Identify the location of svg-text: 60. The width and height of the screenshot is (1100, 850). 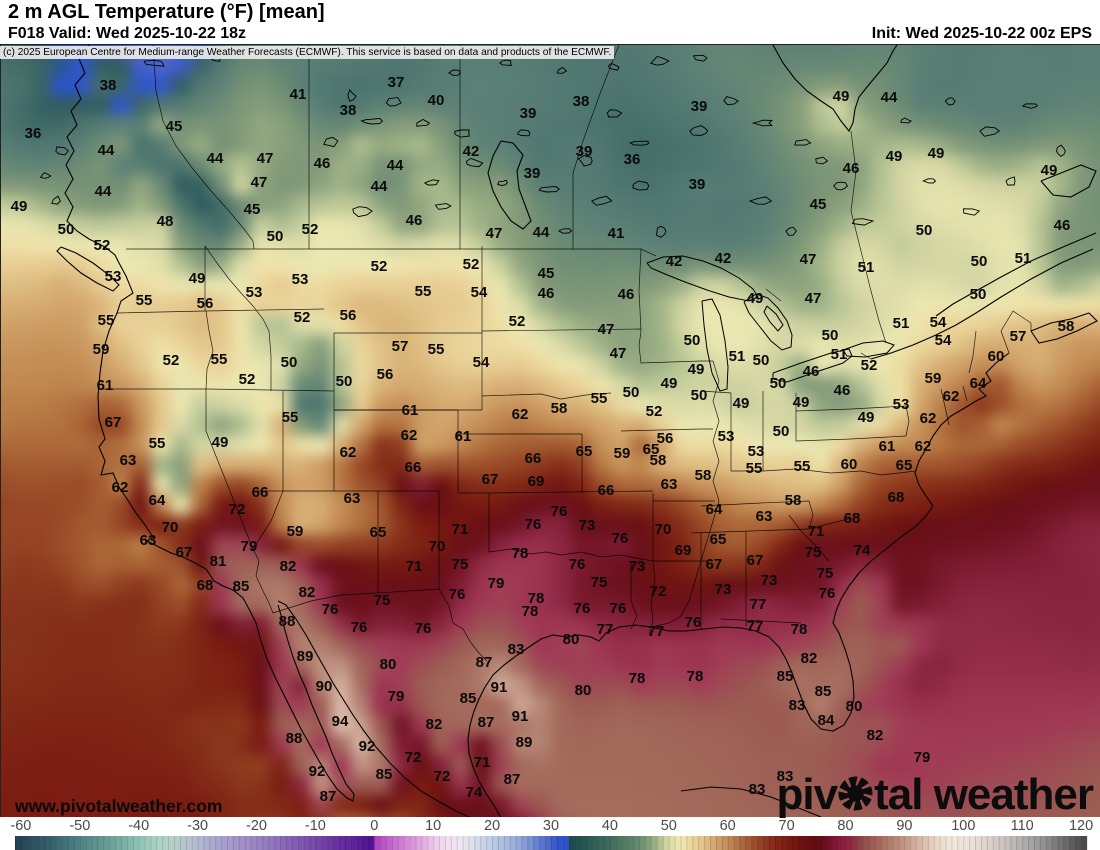
(849, 464).